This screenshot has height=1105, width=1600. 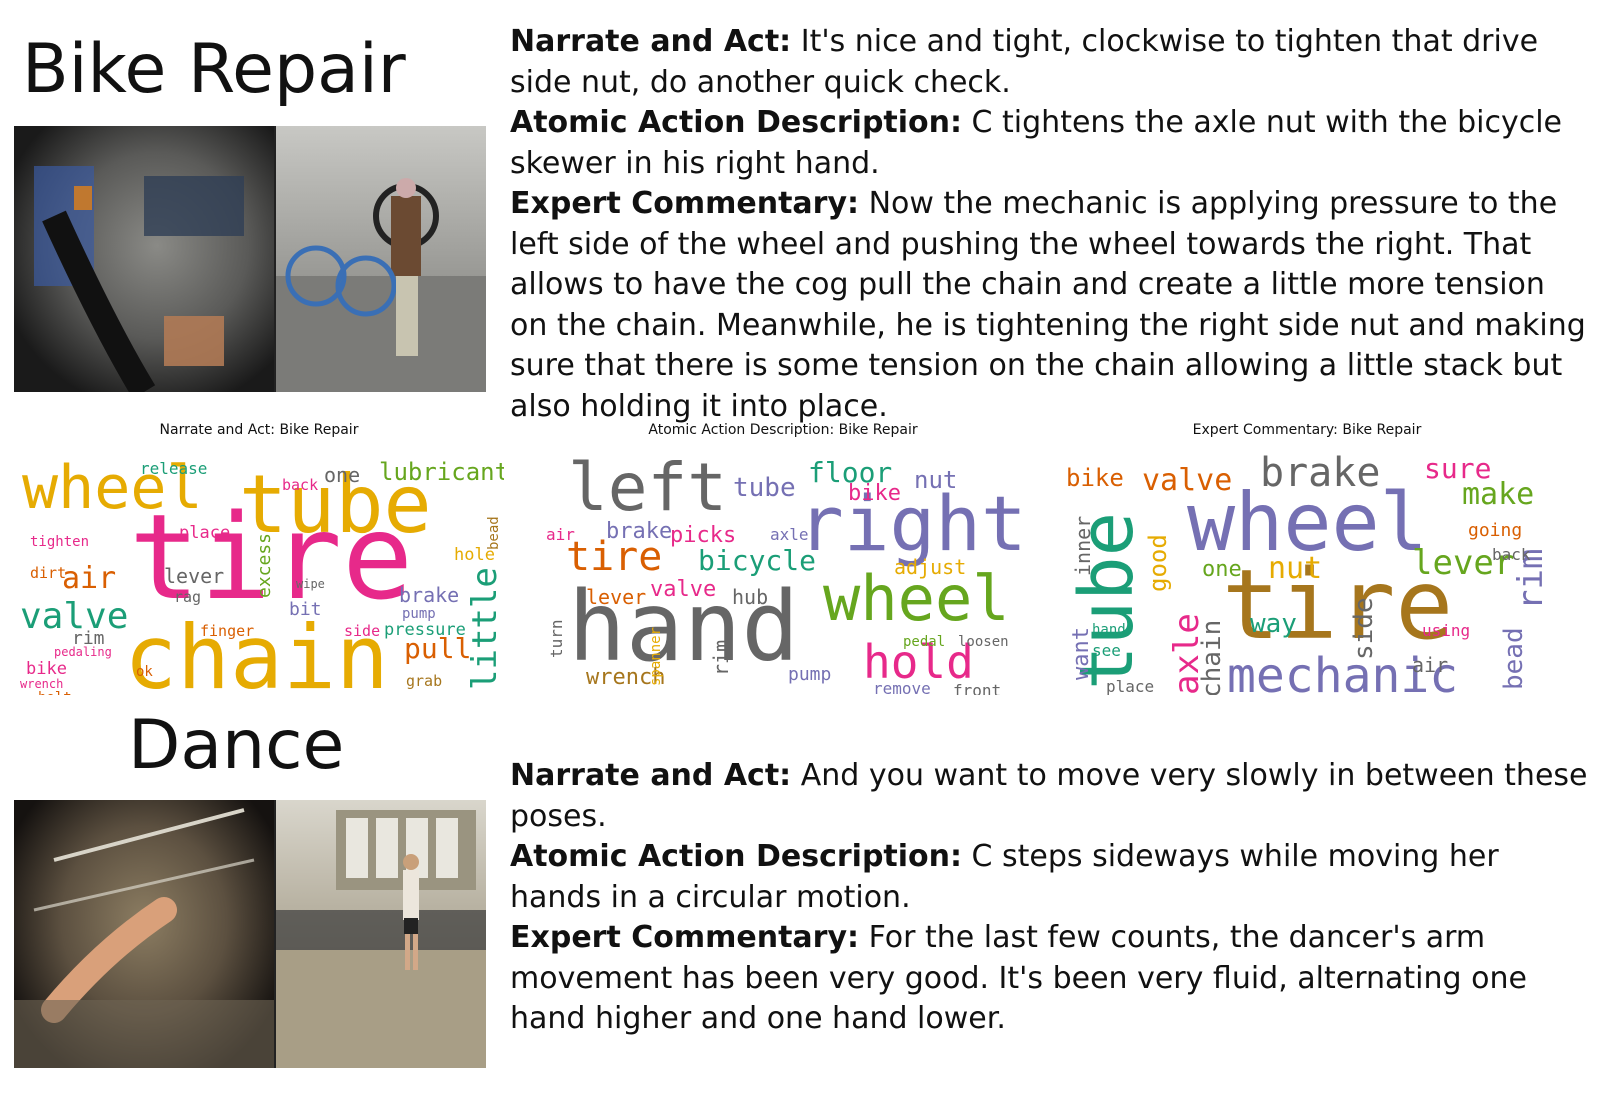 I want to click on dance-exocentric-view, so click(x=381, y=934).